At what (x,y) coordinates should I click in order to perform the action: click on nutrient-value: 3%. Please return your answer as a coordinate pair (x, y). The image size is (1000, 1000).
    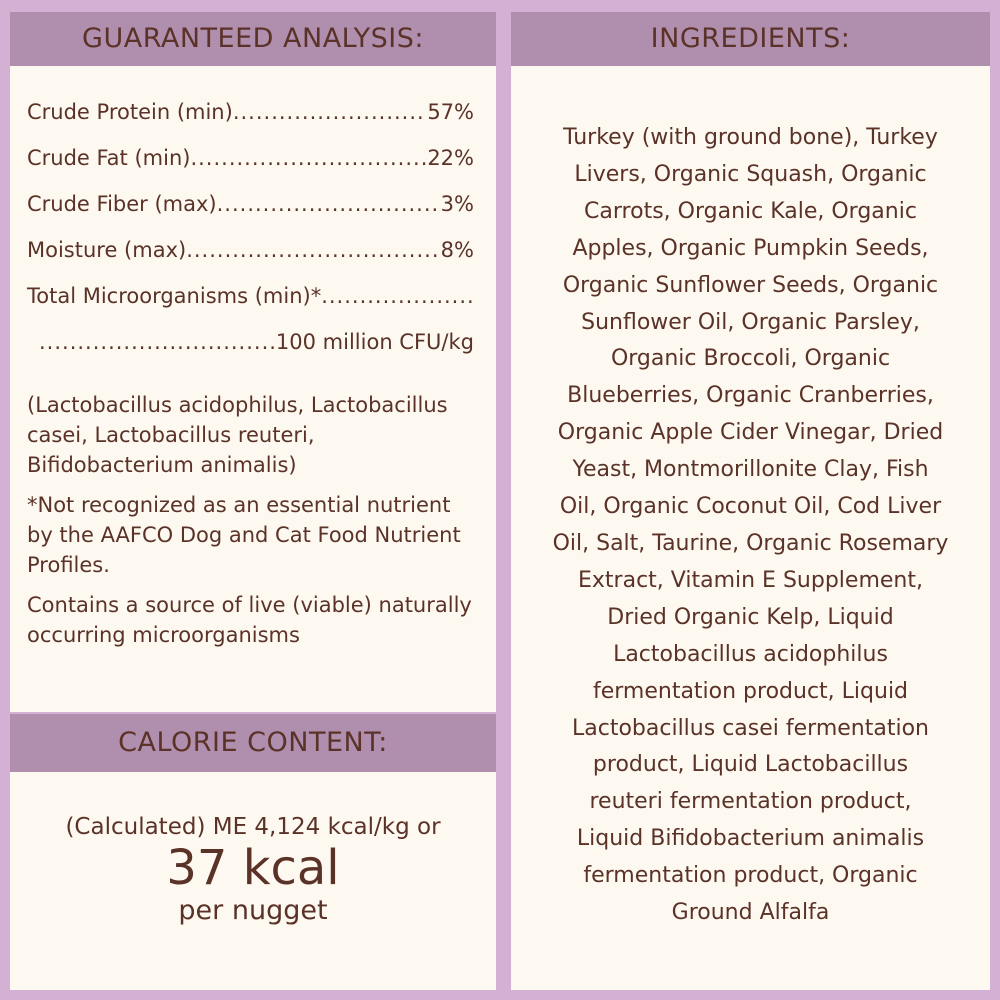
    Looking at the image, I should click on (457, 204).